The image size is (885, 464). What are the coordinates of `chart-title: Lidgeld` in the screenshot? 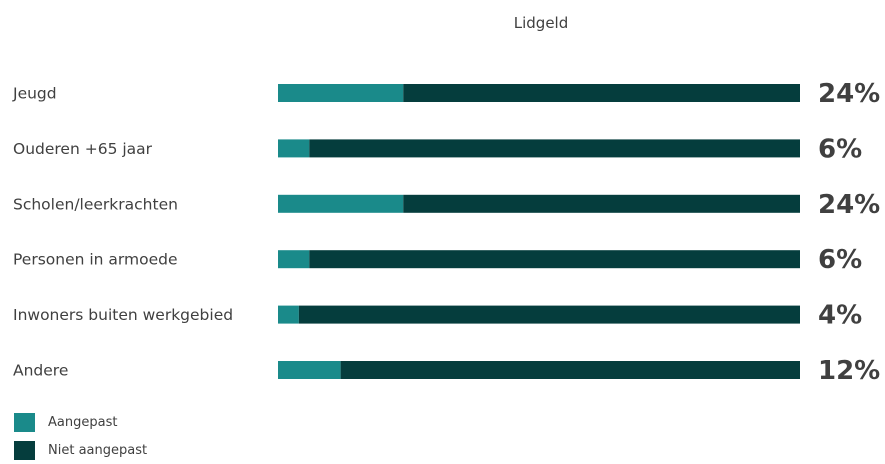 It's located at (541, 23).